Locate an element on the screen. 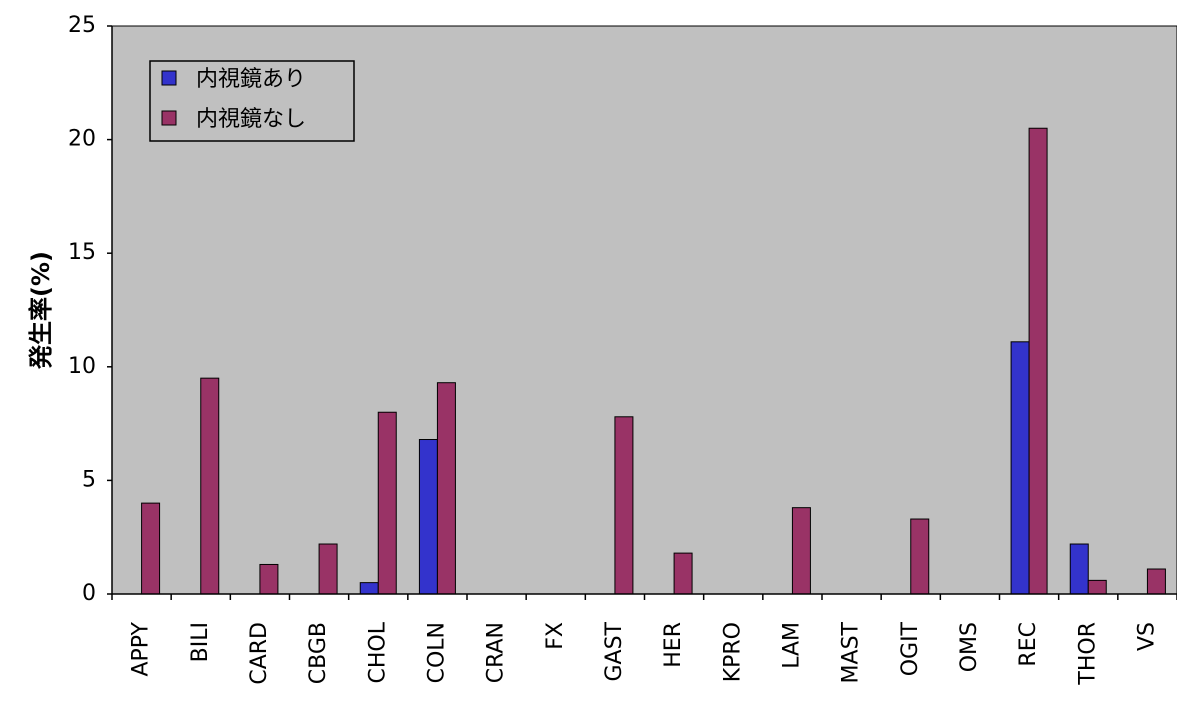  x-tick-label: GAST is located at coordinates (614, 651).